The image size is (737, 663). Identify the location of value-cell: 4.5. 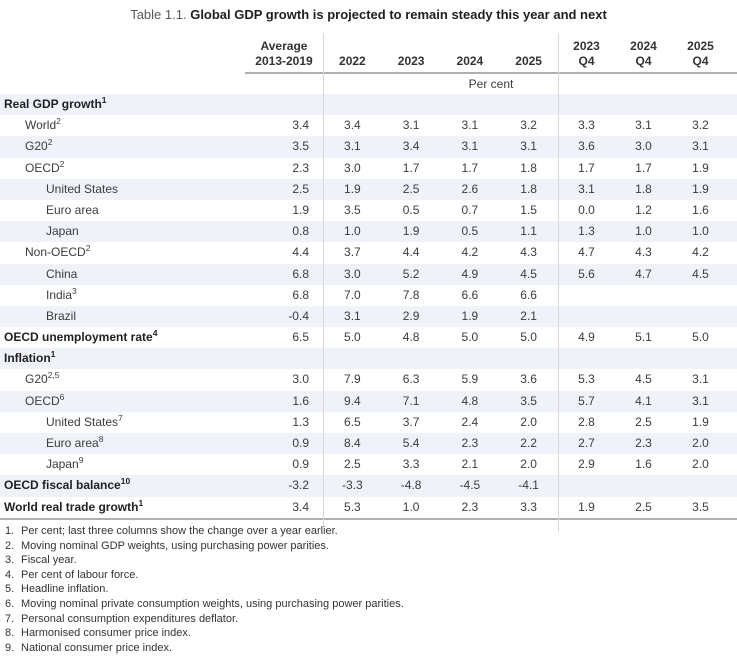
(700, 273).